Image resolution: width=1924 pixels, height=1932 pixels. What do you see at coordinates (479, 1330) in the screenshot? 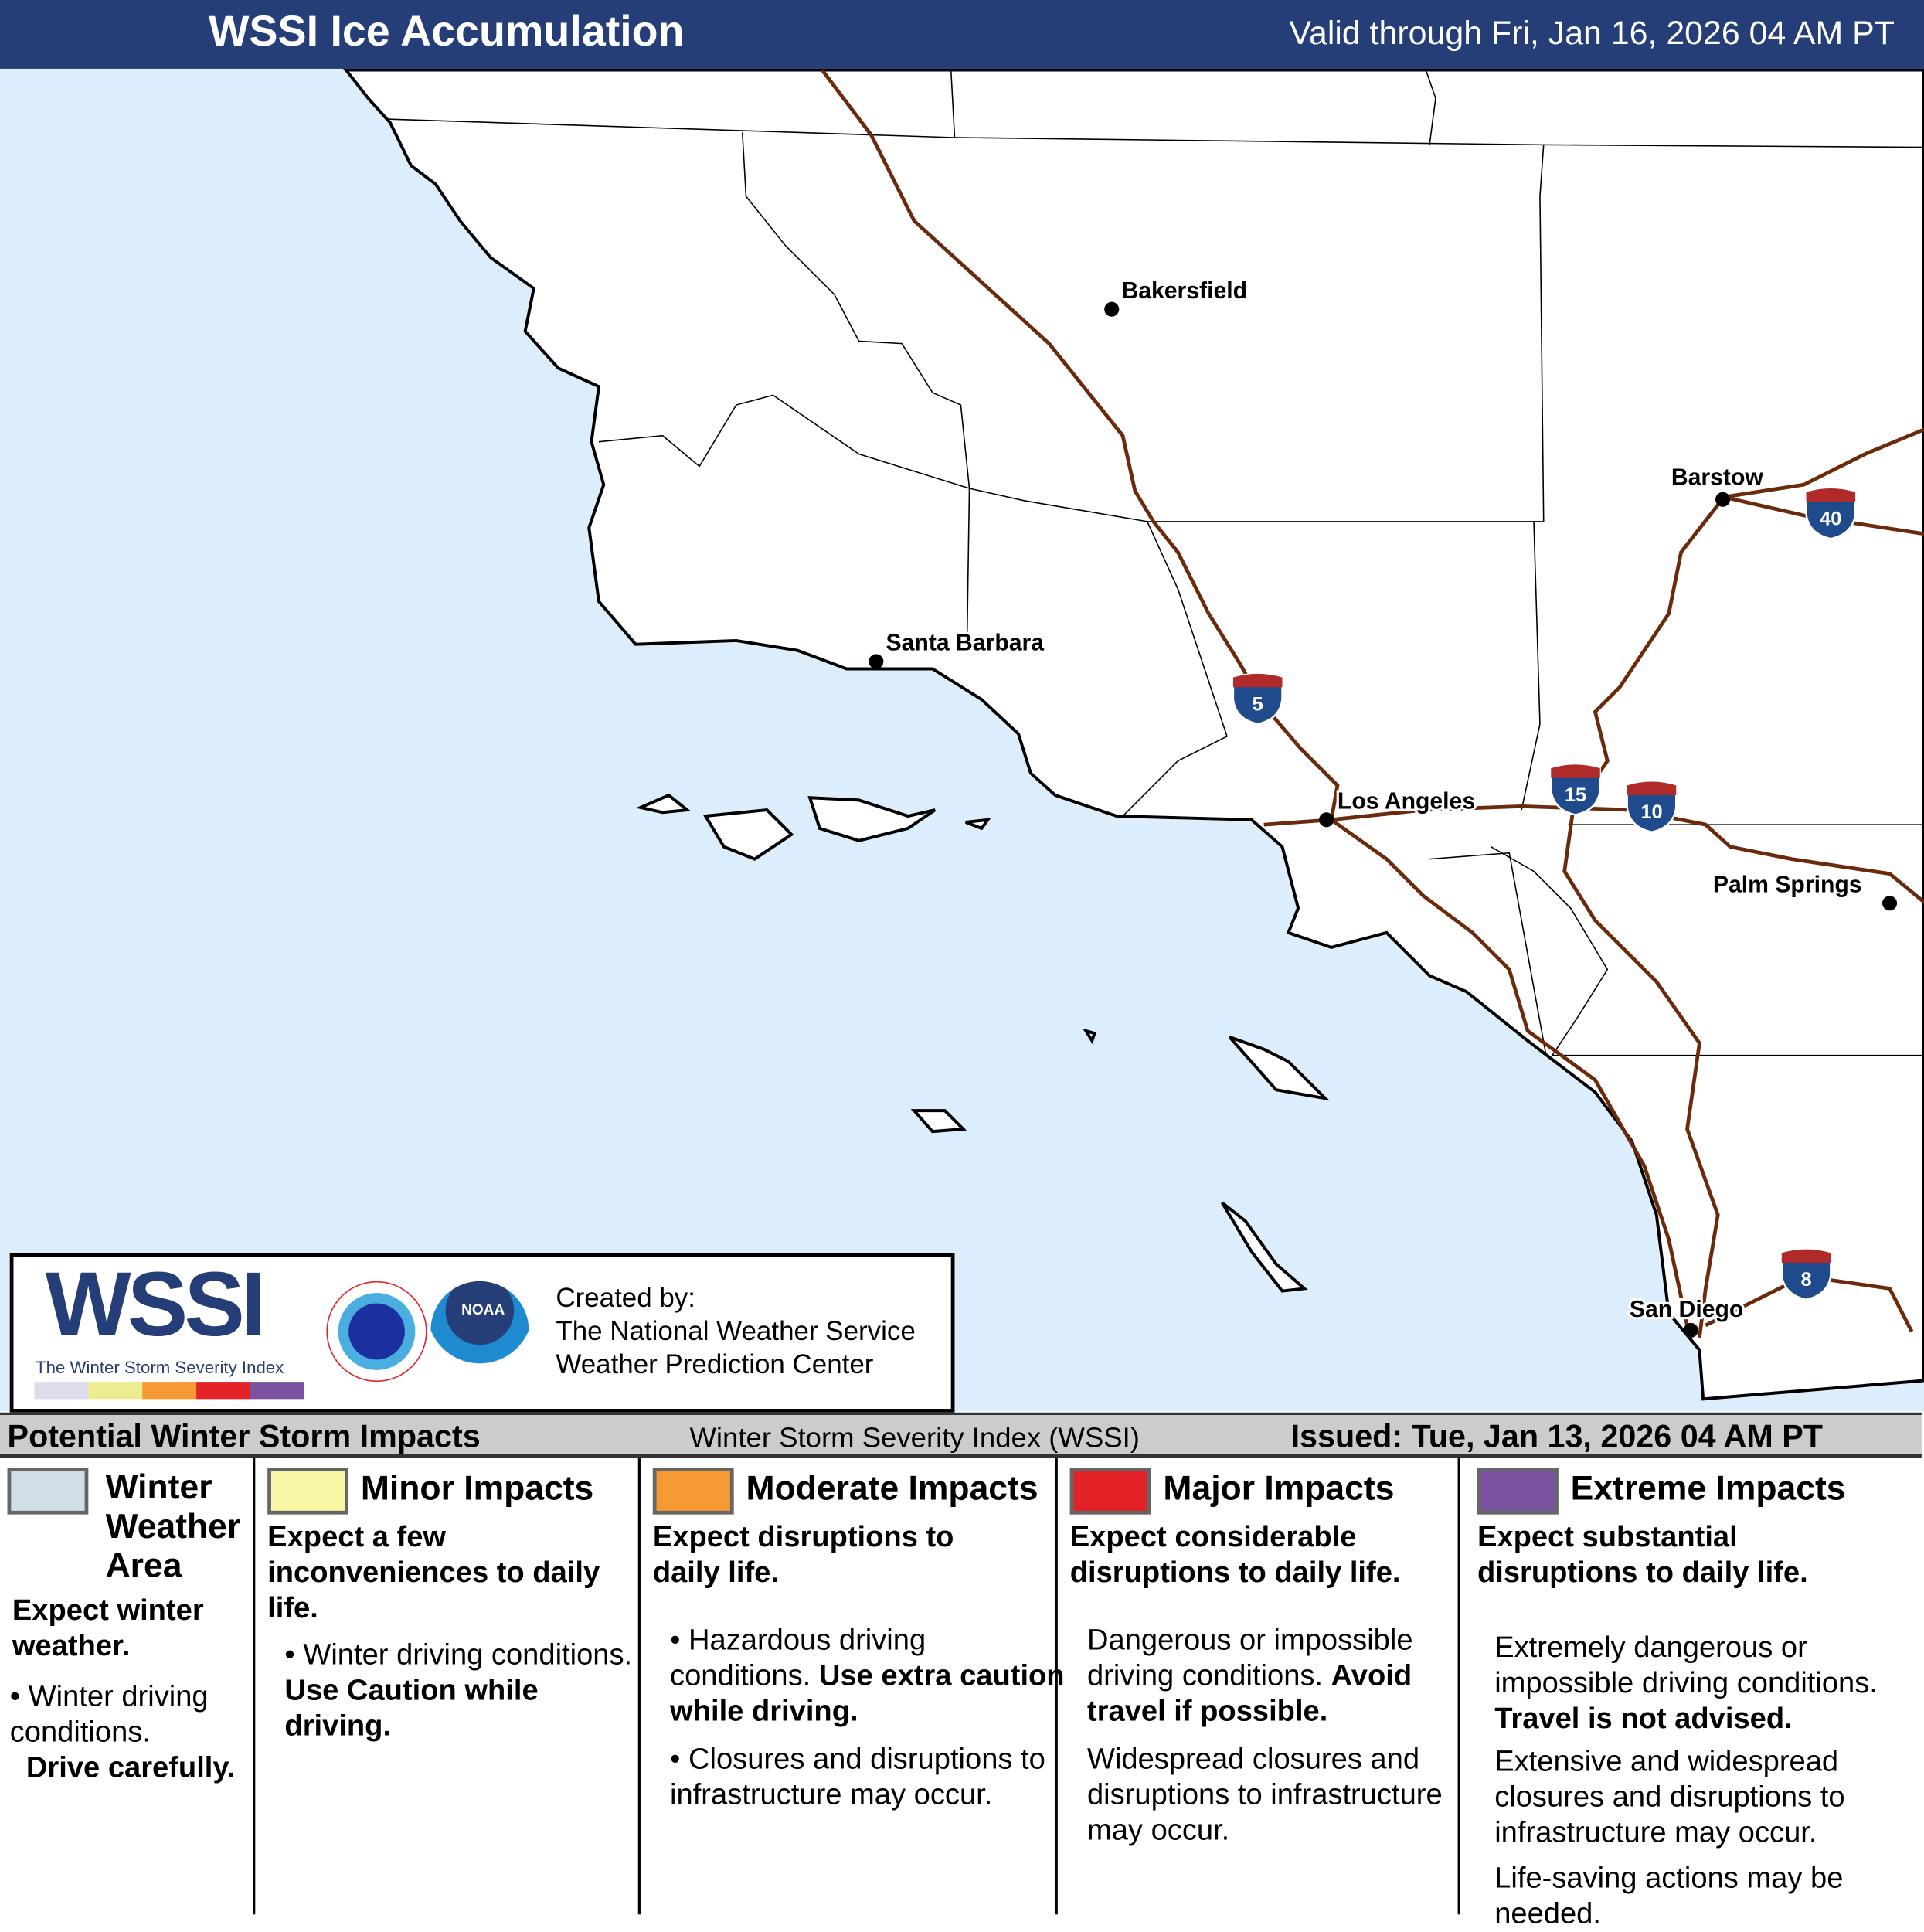
I see `noaa-logo: NOAA` at bounding box center [479, 1330].